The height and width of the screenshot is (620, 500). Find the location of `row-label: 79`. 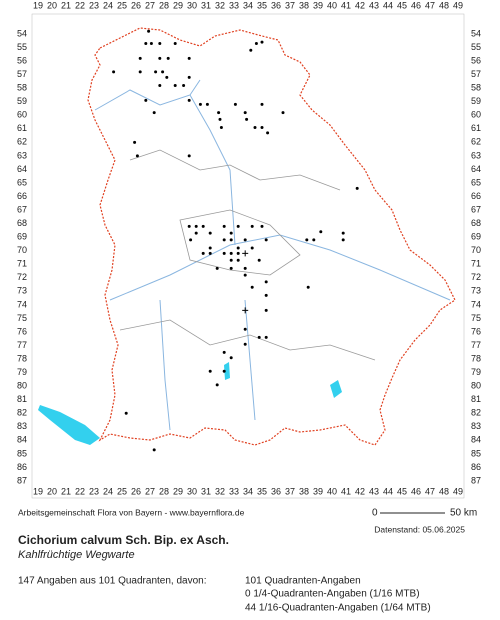

row-label: 79 is located at coordinates (22, 372).